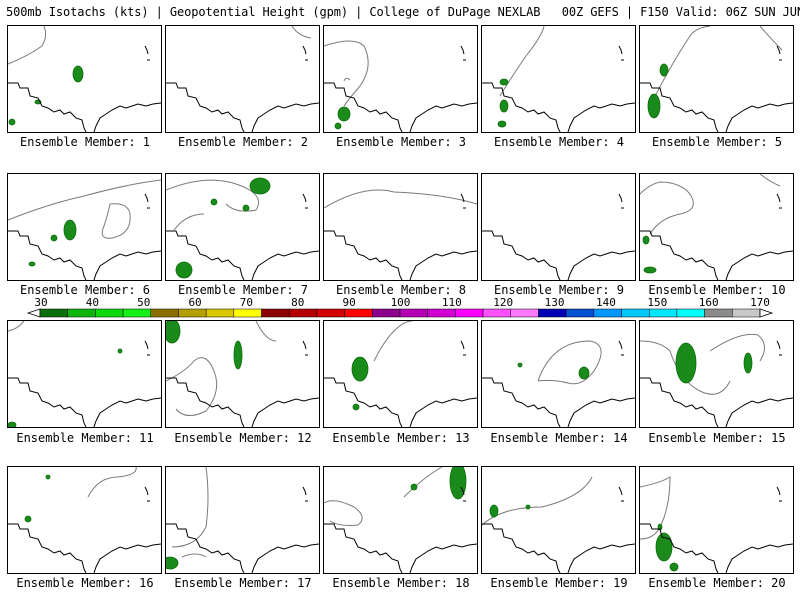  Describe the element at coordinates (717, 290) in the screenshot. I see `member-label: Ensemble Member: 10` at that location.